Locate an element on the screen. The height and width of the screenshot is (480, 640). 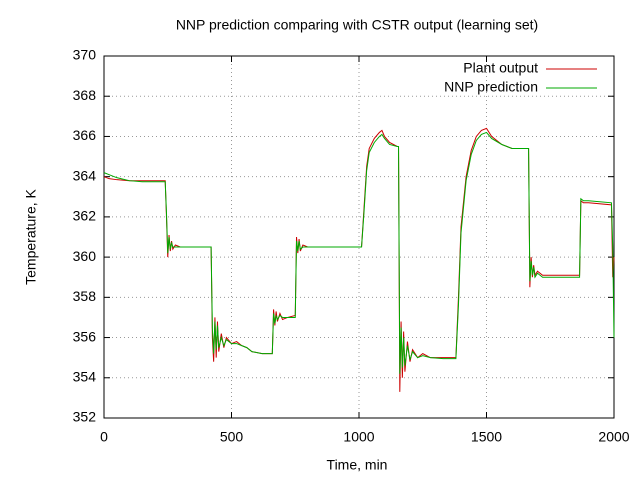
y-tick-label: 370 is located at coordinates (85, 55).